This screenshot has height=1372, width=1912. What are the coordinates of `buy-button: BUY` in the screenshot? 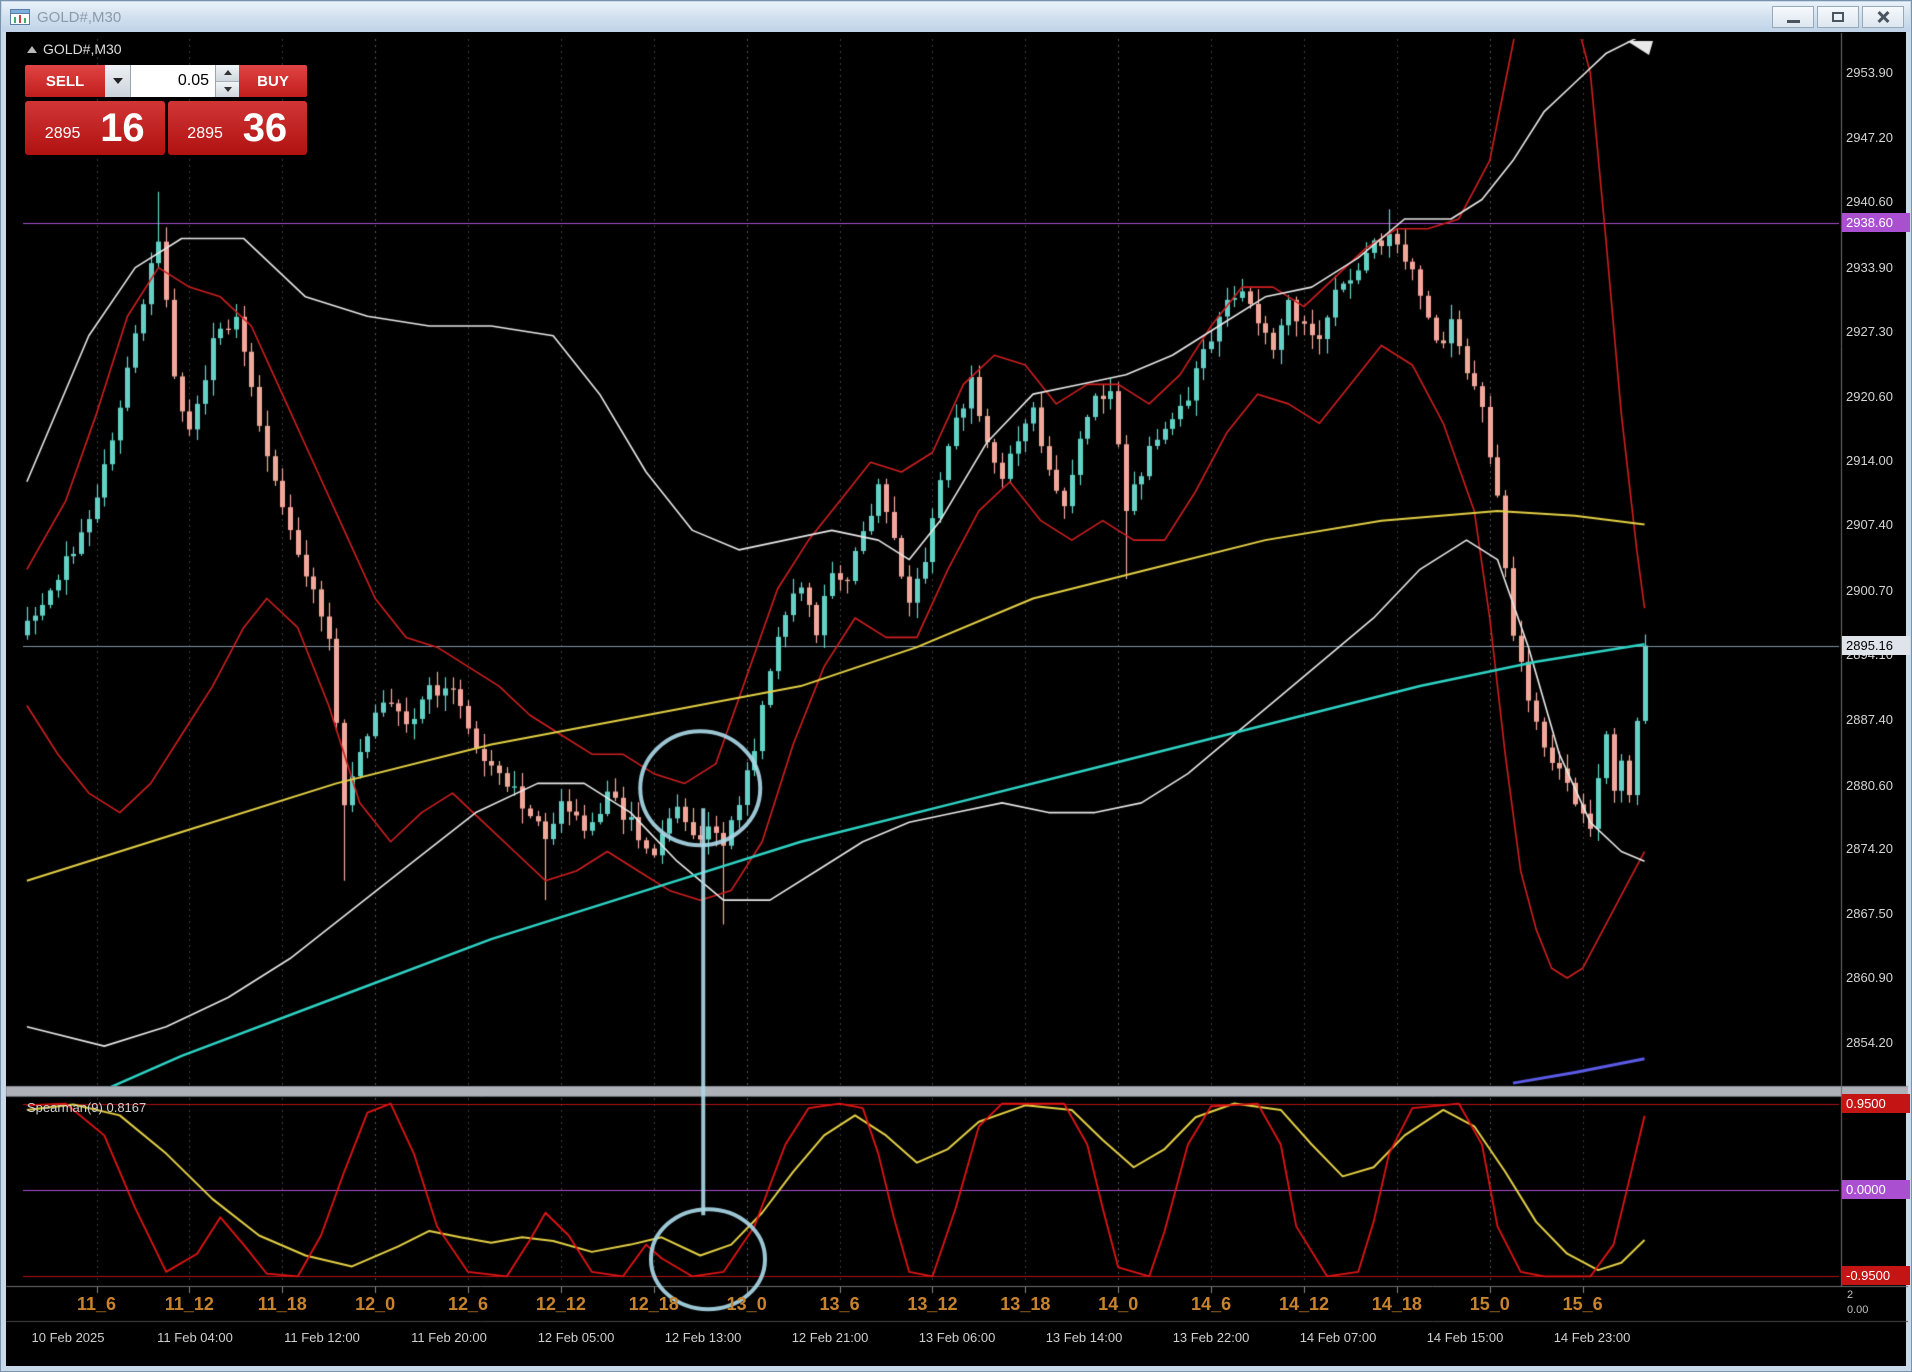 It's located at (273, 81).